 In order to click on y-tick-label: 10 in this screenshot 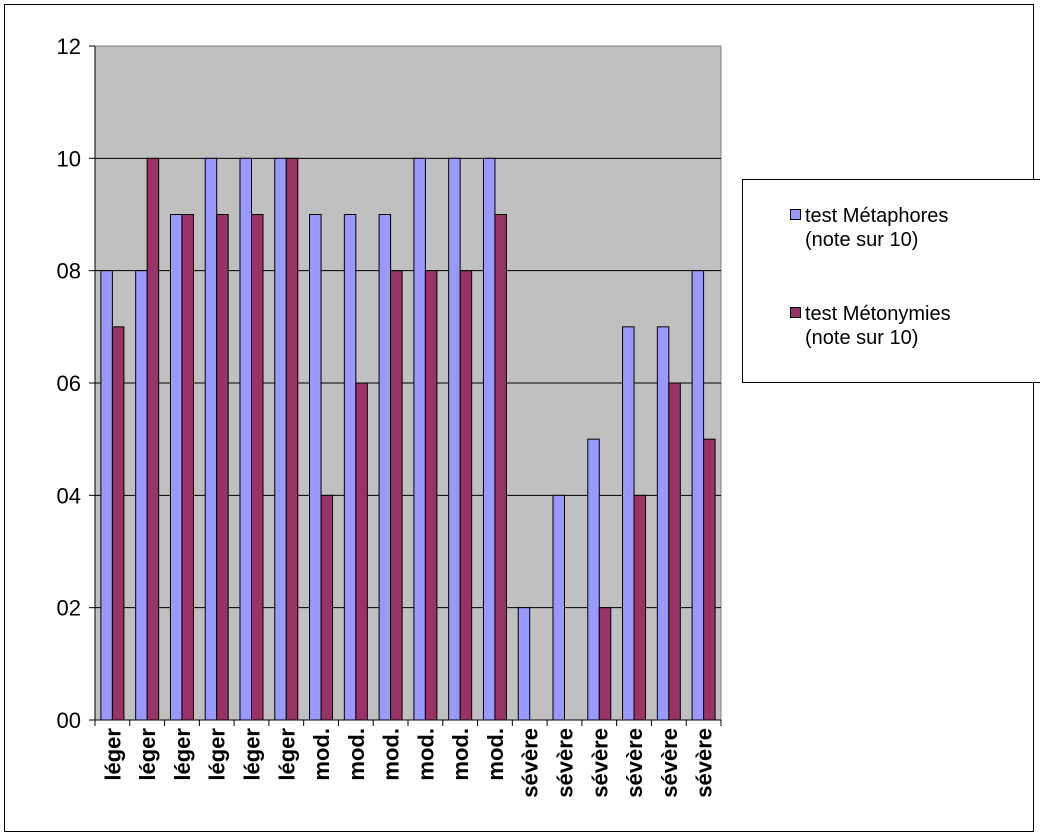, I will do `click(69, 158)`.